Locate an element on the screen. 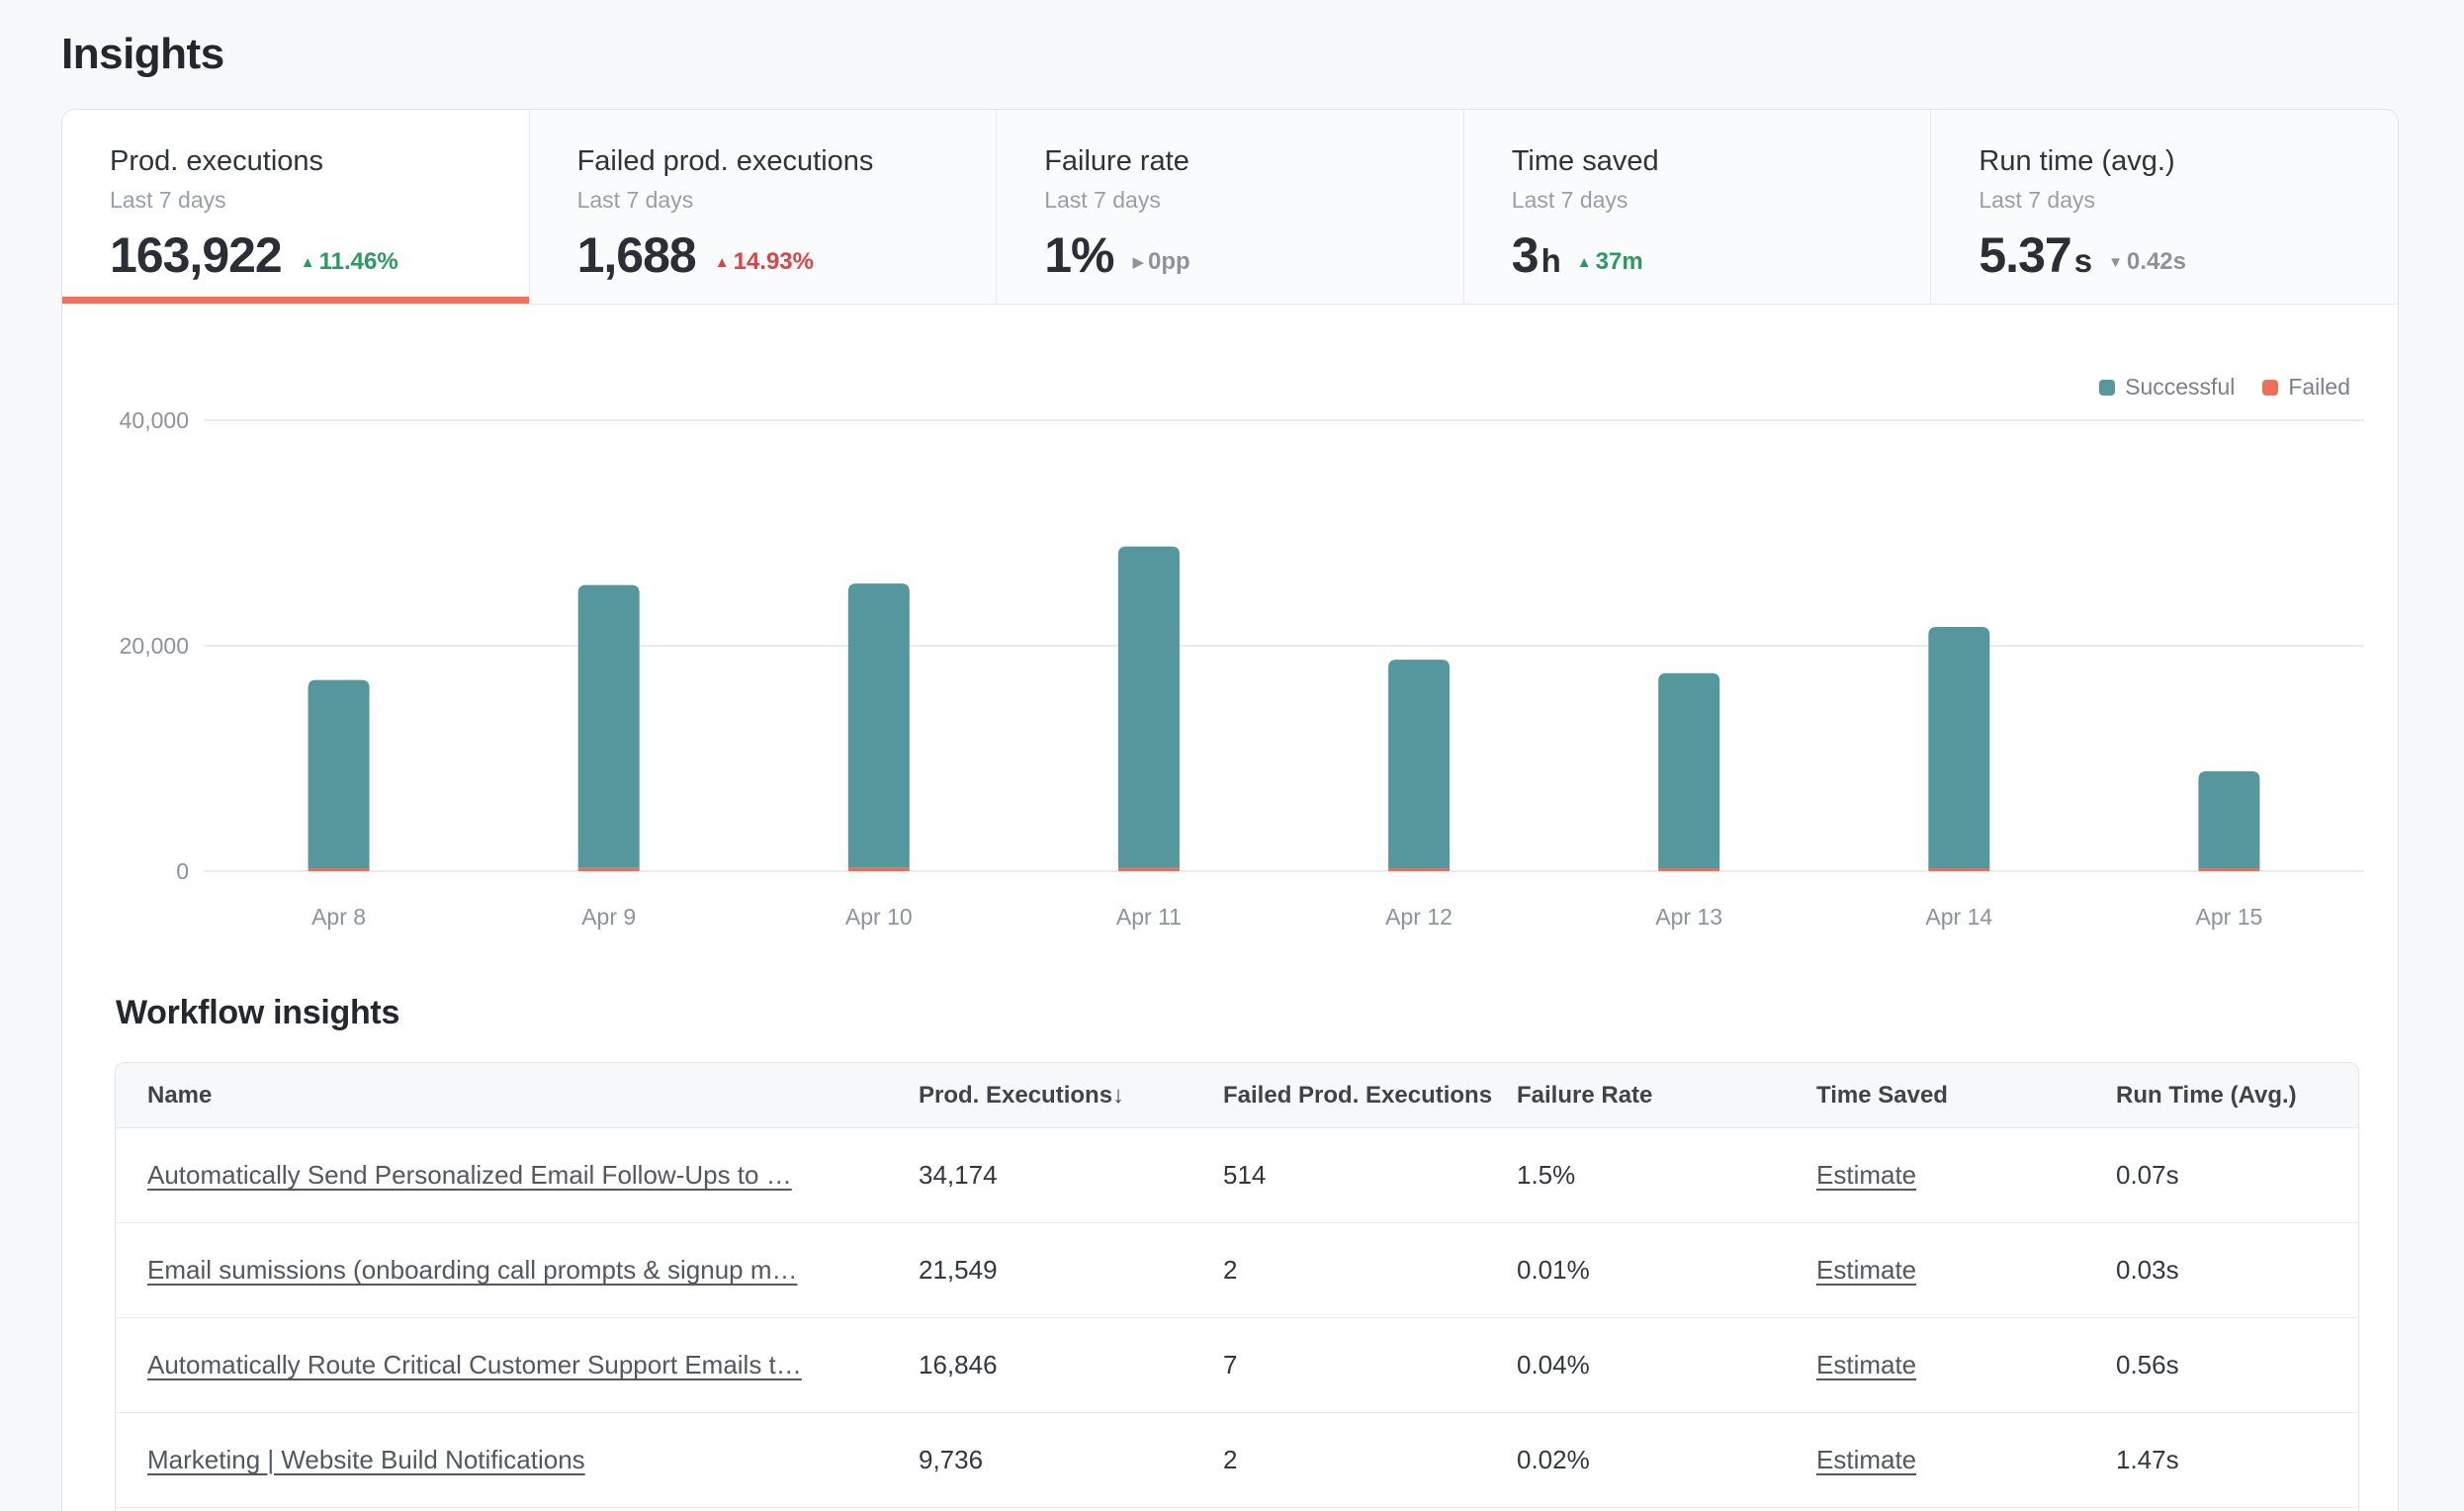 This screenshot has width=2464, height=1511. cell-failed-executions: 514 is located at coordinates (1245, 1175).